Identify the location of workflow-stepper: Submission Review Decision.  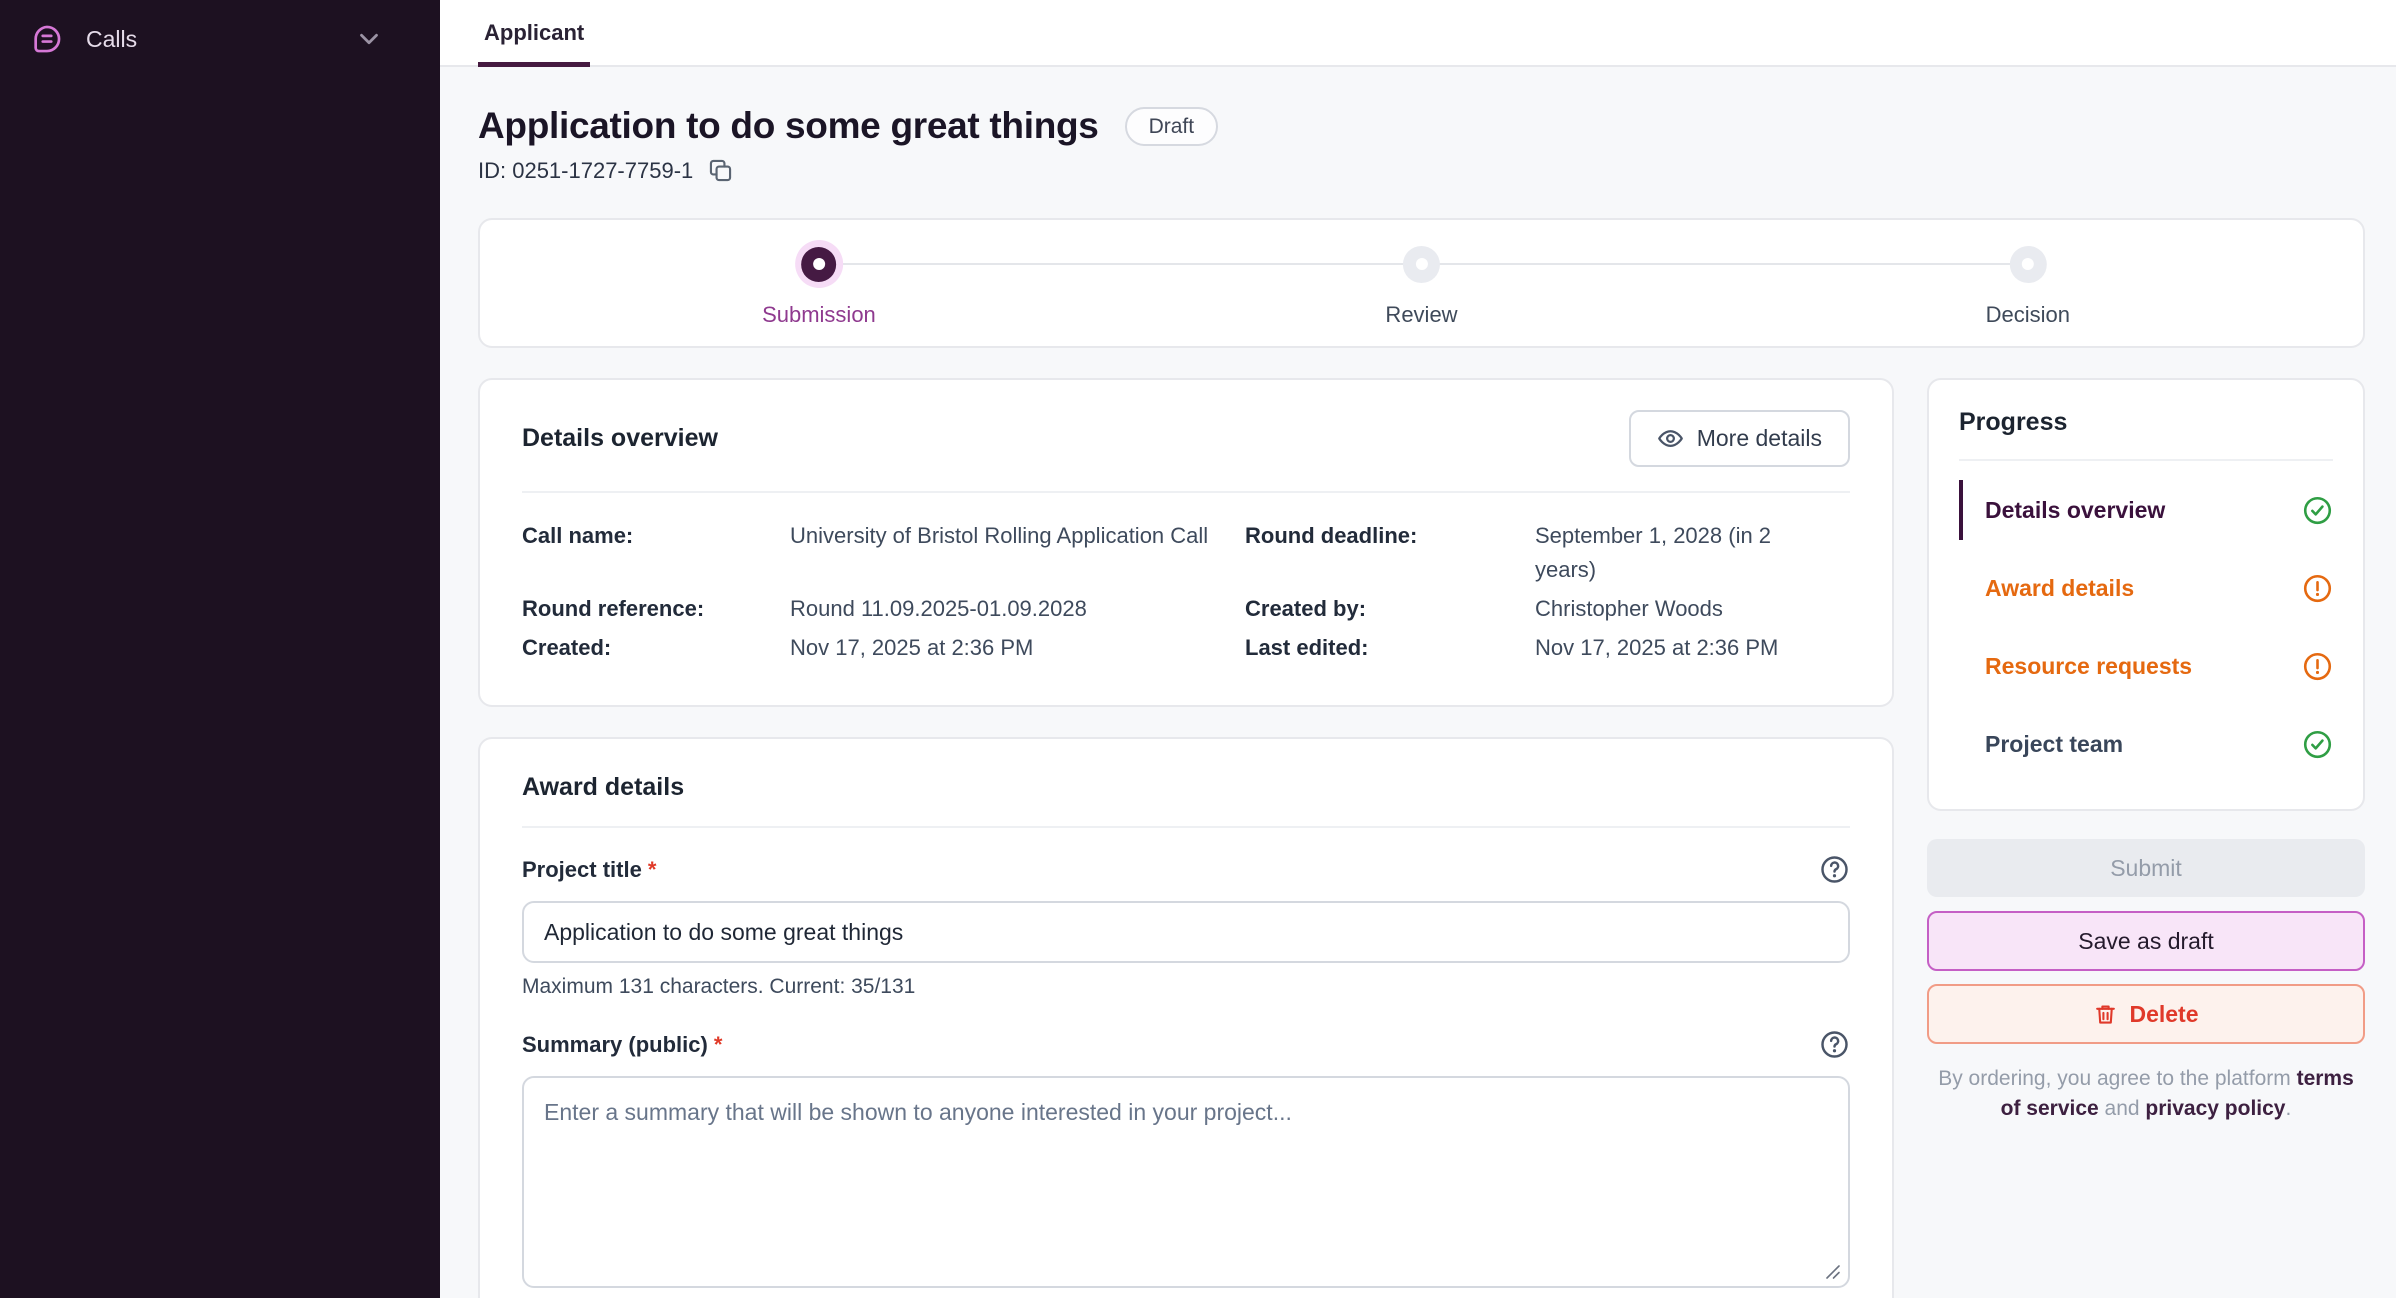
(1421, 283).